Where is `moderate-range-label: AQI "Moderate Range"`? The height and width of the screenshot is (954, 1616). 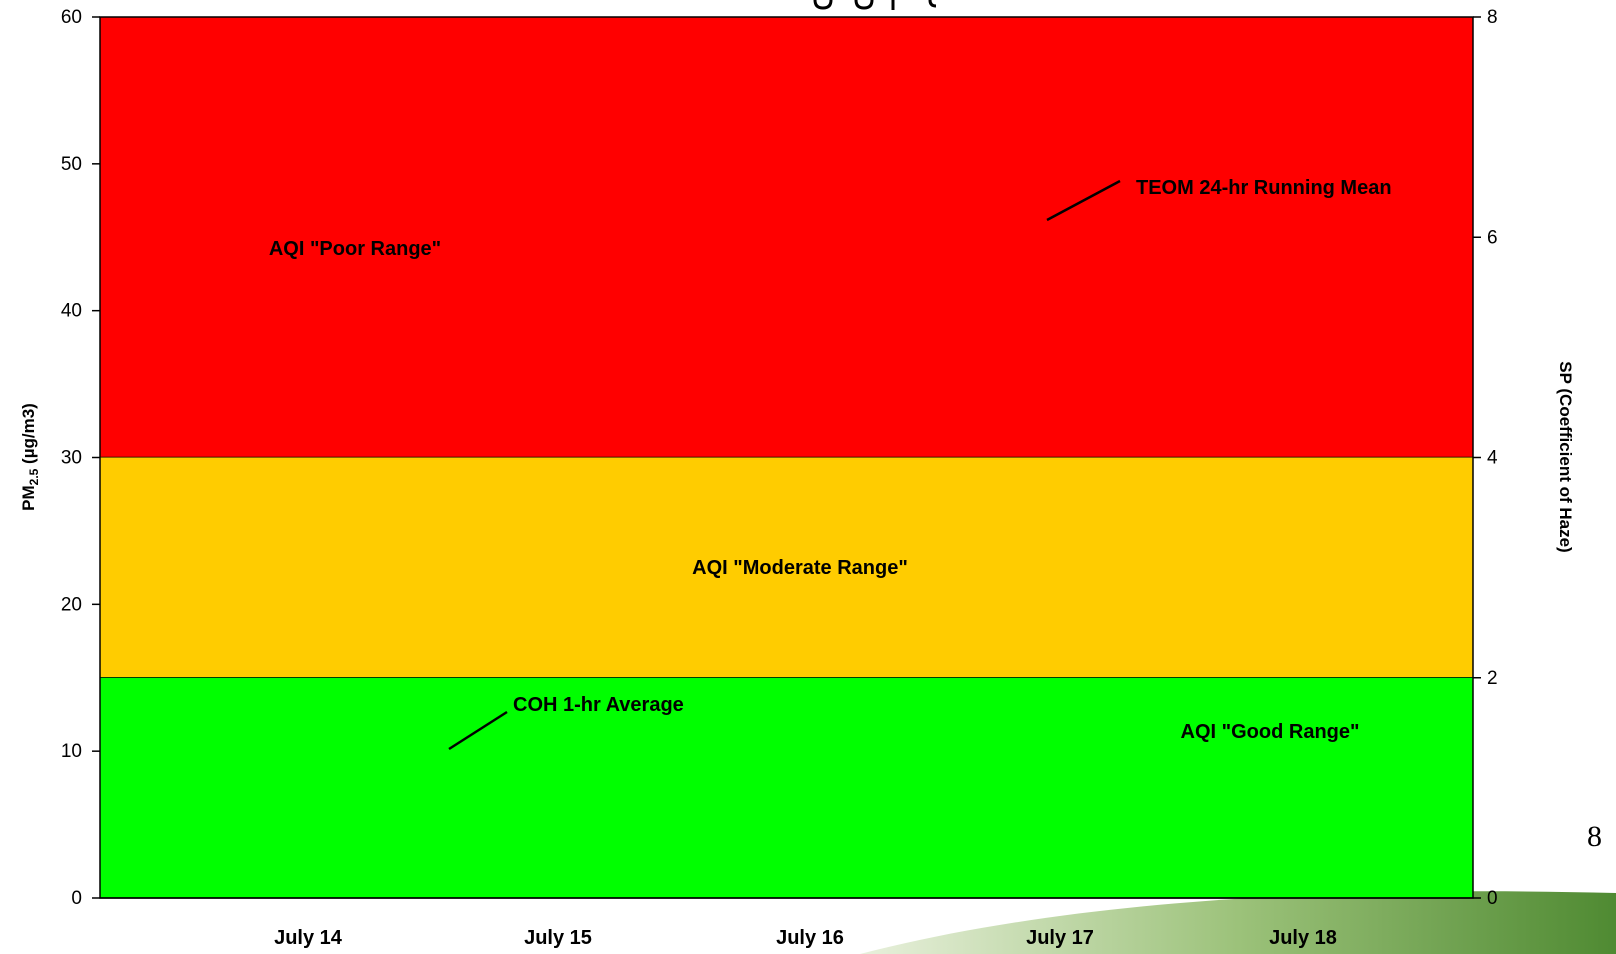
moderate-range-label: AQI "Moderate Range" is located at coordinates (800, 568).